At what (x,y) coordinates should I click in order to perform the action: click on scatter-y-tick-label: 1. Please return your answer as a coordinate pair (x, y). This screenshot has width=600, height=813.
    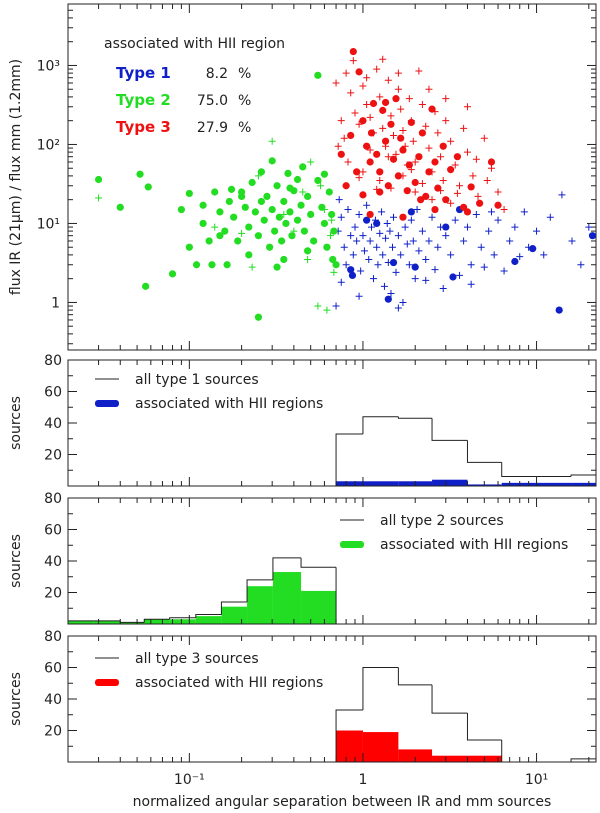
    Looking at the image, I should click on (55, 303).